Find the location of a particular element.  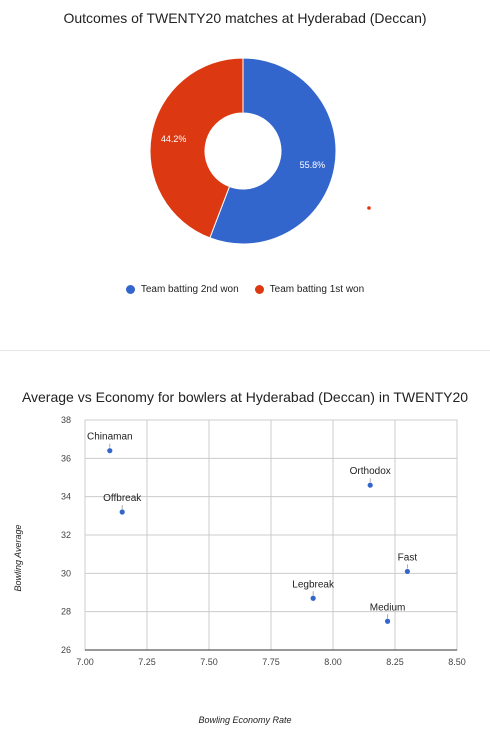

y-tick-label: 36 is located at coordinates (66, 458).